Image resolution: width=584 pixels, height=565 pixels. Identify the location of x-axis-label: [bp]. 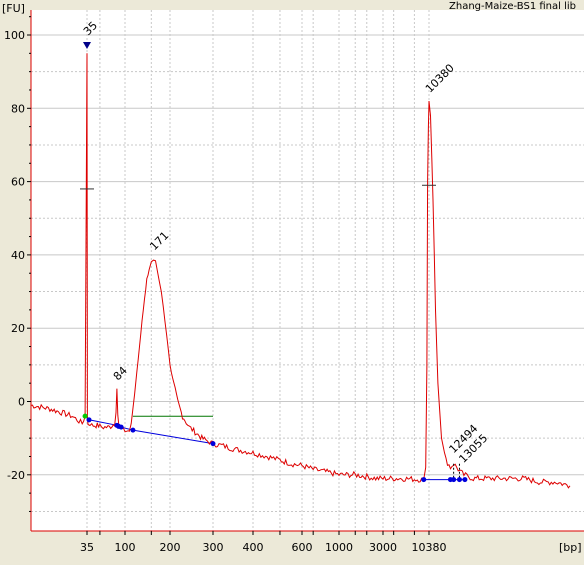
(570, 547).